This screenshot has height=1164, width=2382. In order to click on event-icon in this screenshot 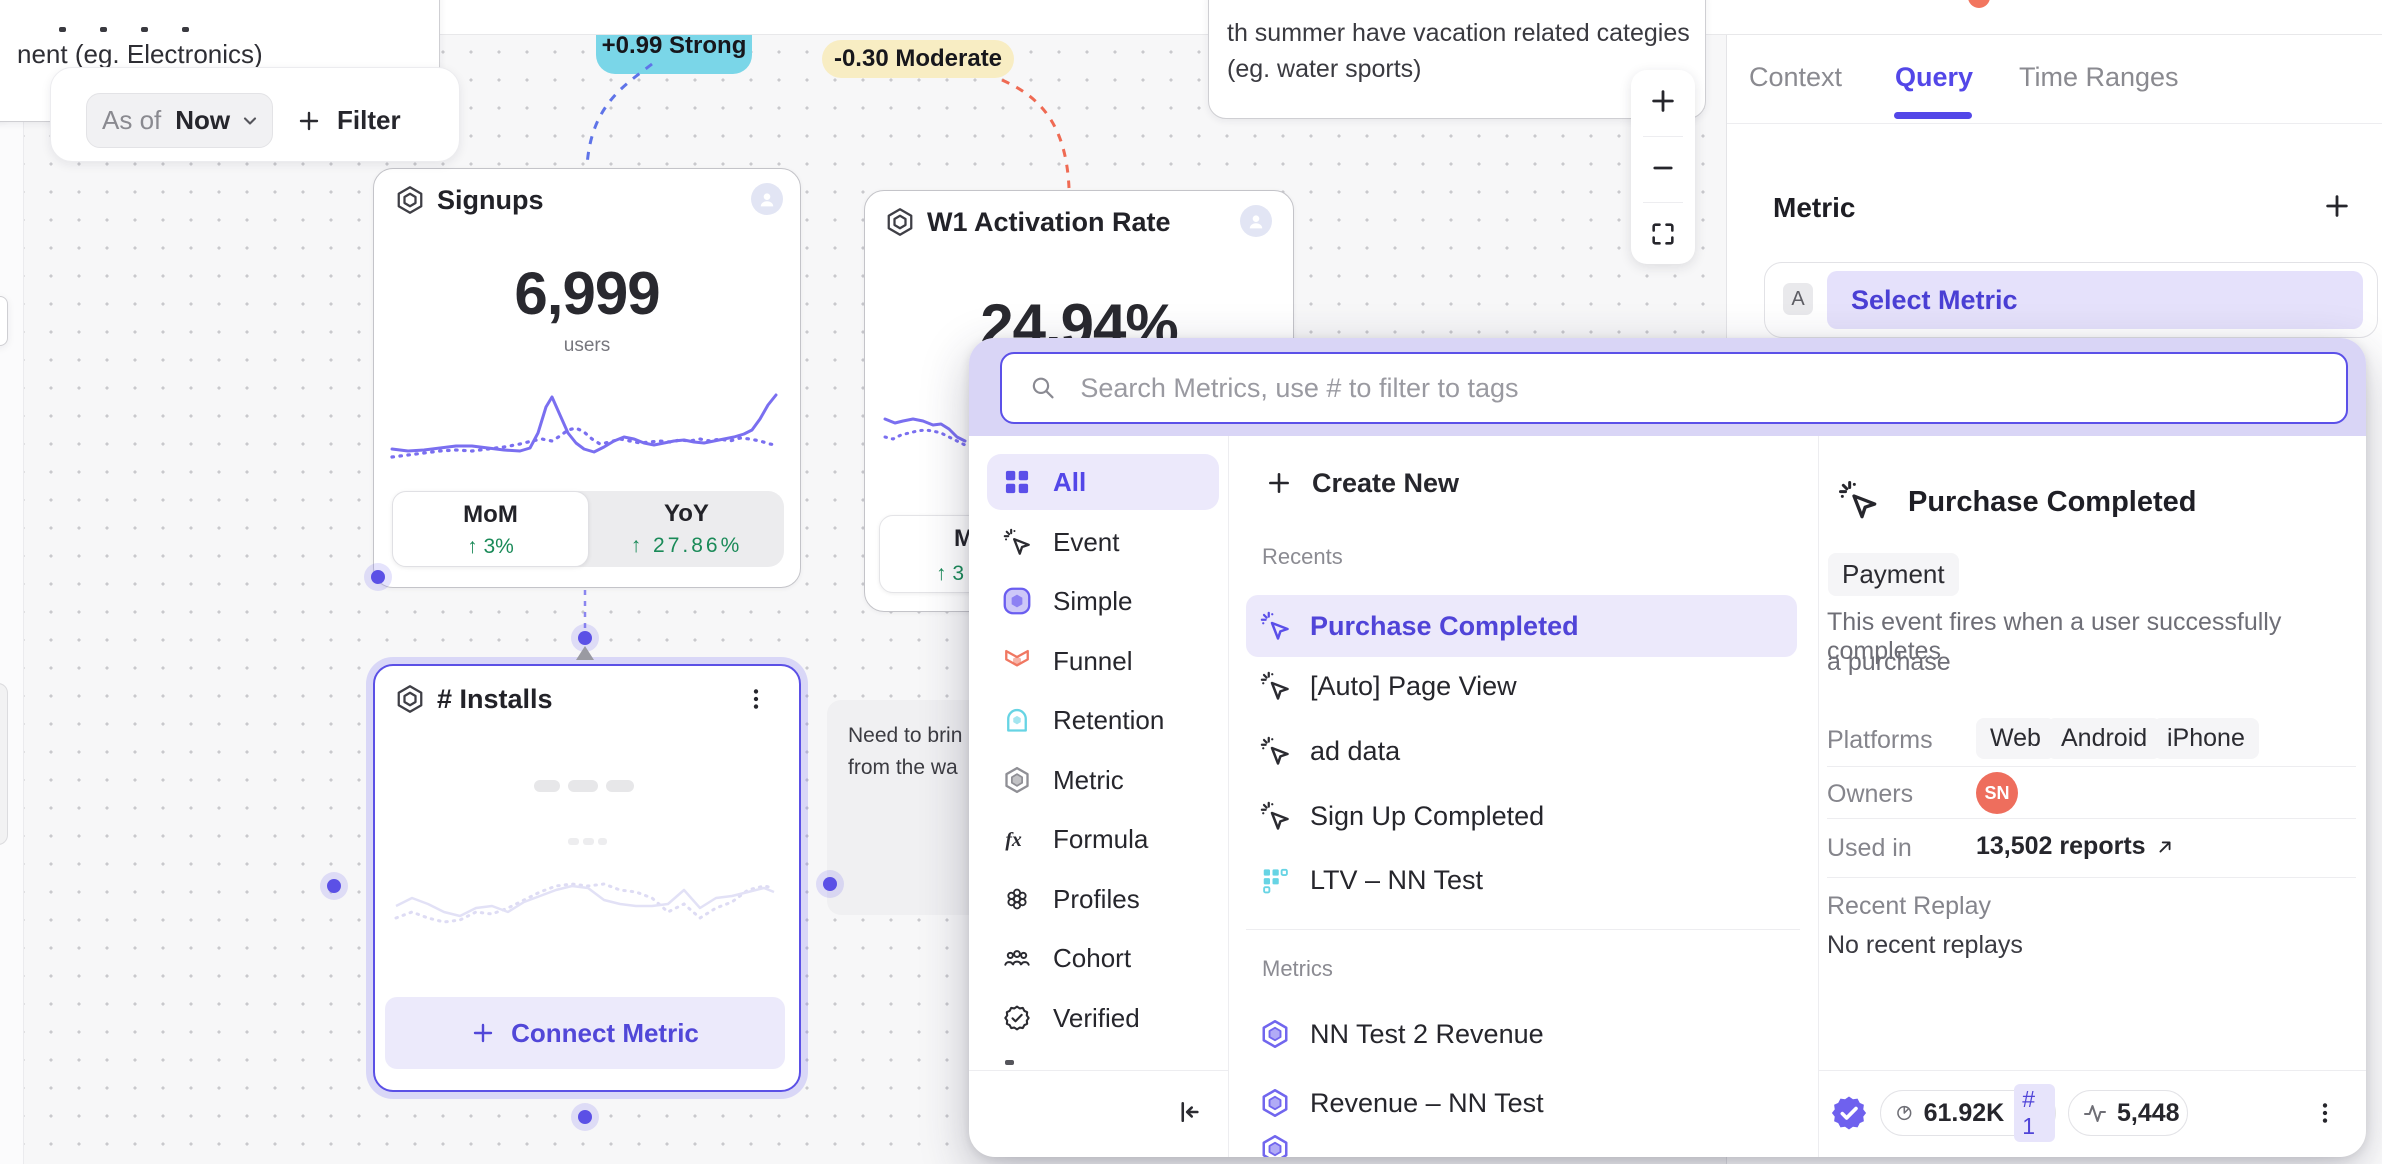, I will do `click(1858, 500)`.